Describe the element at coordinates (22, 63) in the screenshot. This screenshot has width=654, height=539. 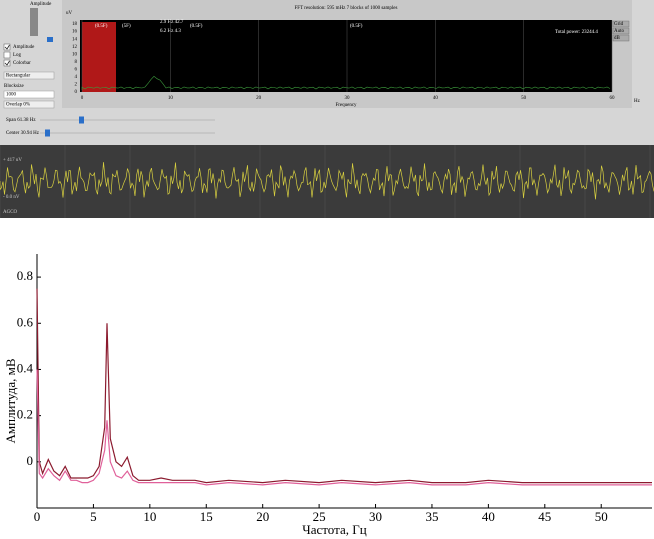
I see `checkbox-label: Colorbar` at that location.